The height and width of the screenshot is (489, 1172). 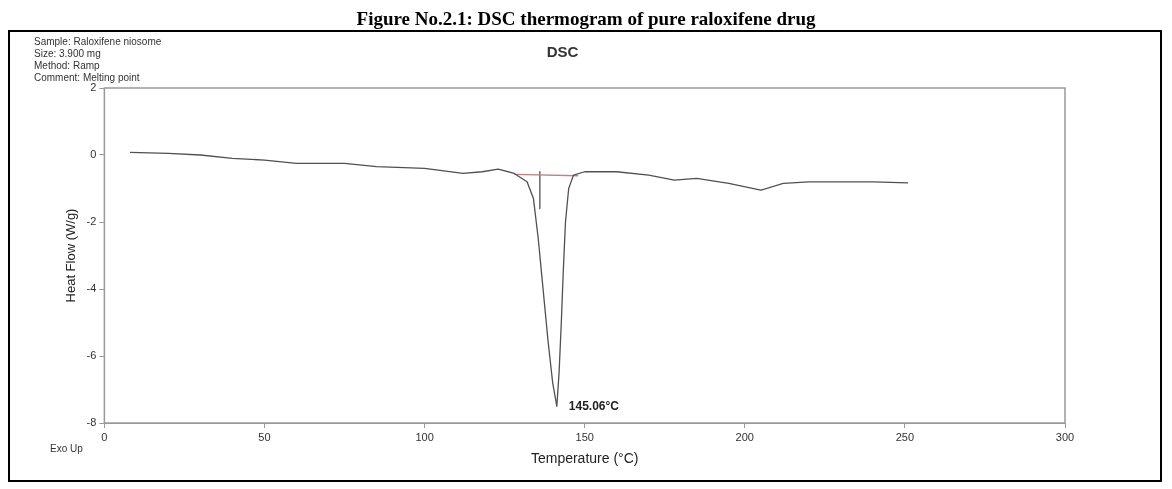 What do you see at coordinates (71, 255) in the screenshot?
I see `y-axis-title: Heat Flow (W/g)` at bounding box center [71, 255].